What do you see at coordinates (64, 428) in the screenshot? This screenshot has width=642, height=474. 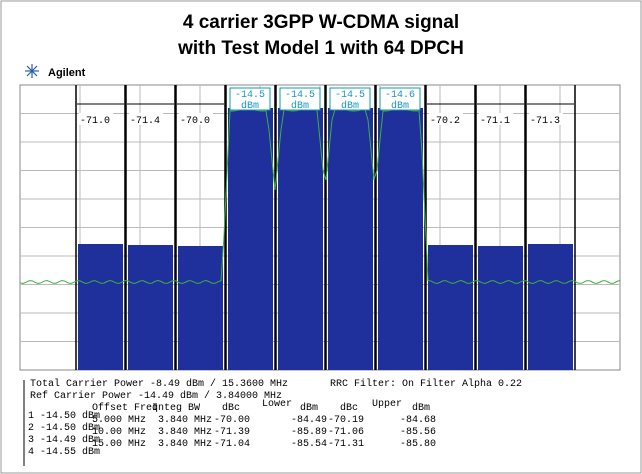 I see `carrier-power: 2 -14.50 dBm` at bounding box center [64, 428].